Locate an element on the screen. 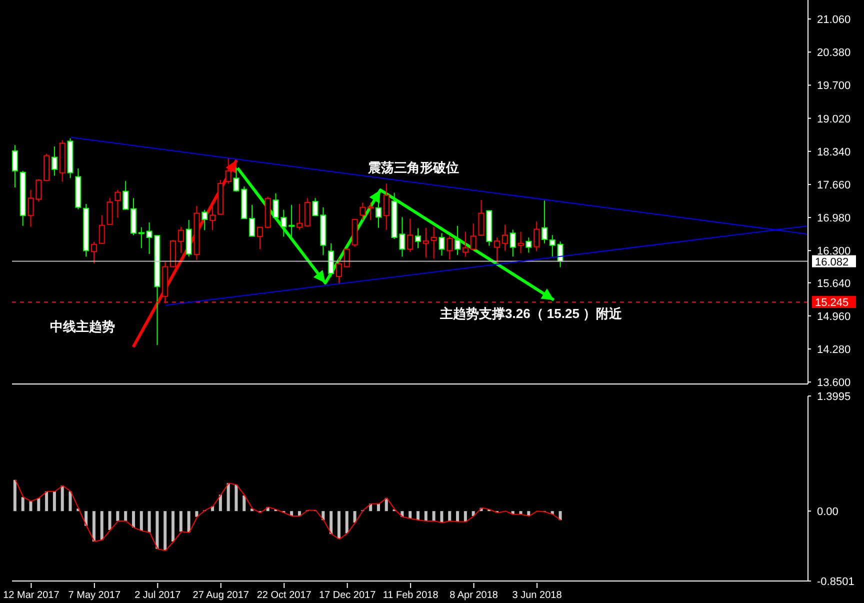 The width and height of the screenshot is (864, 603). y-tick-label: 14.280 is located at coordinates (834, 350).